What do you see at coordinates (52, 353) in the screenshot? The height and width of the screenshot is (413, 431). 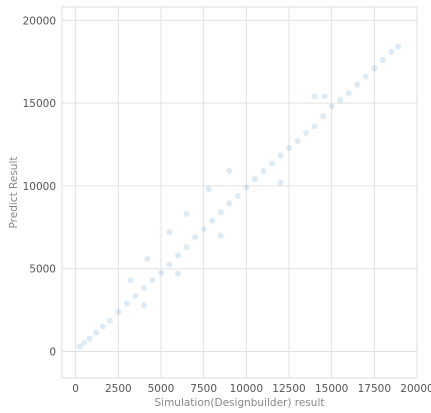 I see `y-tick-label: 0` at bounding box center [52, 353].